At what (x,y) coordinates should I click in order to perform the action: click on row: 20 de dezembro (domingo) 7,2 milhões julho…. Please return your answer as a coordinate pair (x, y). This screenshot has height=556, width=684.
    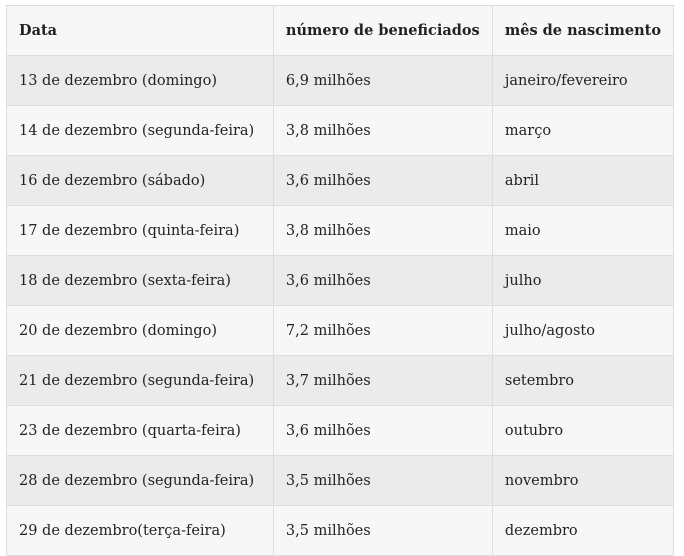
    Looking at the image, I should click on (340, 330).